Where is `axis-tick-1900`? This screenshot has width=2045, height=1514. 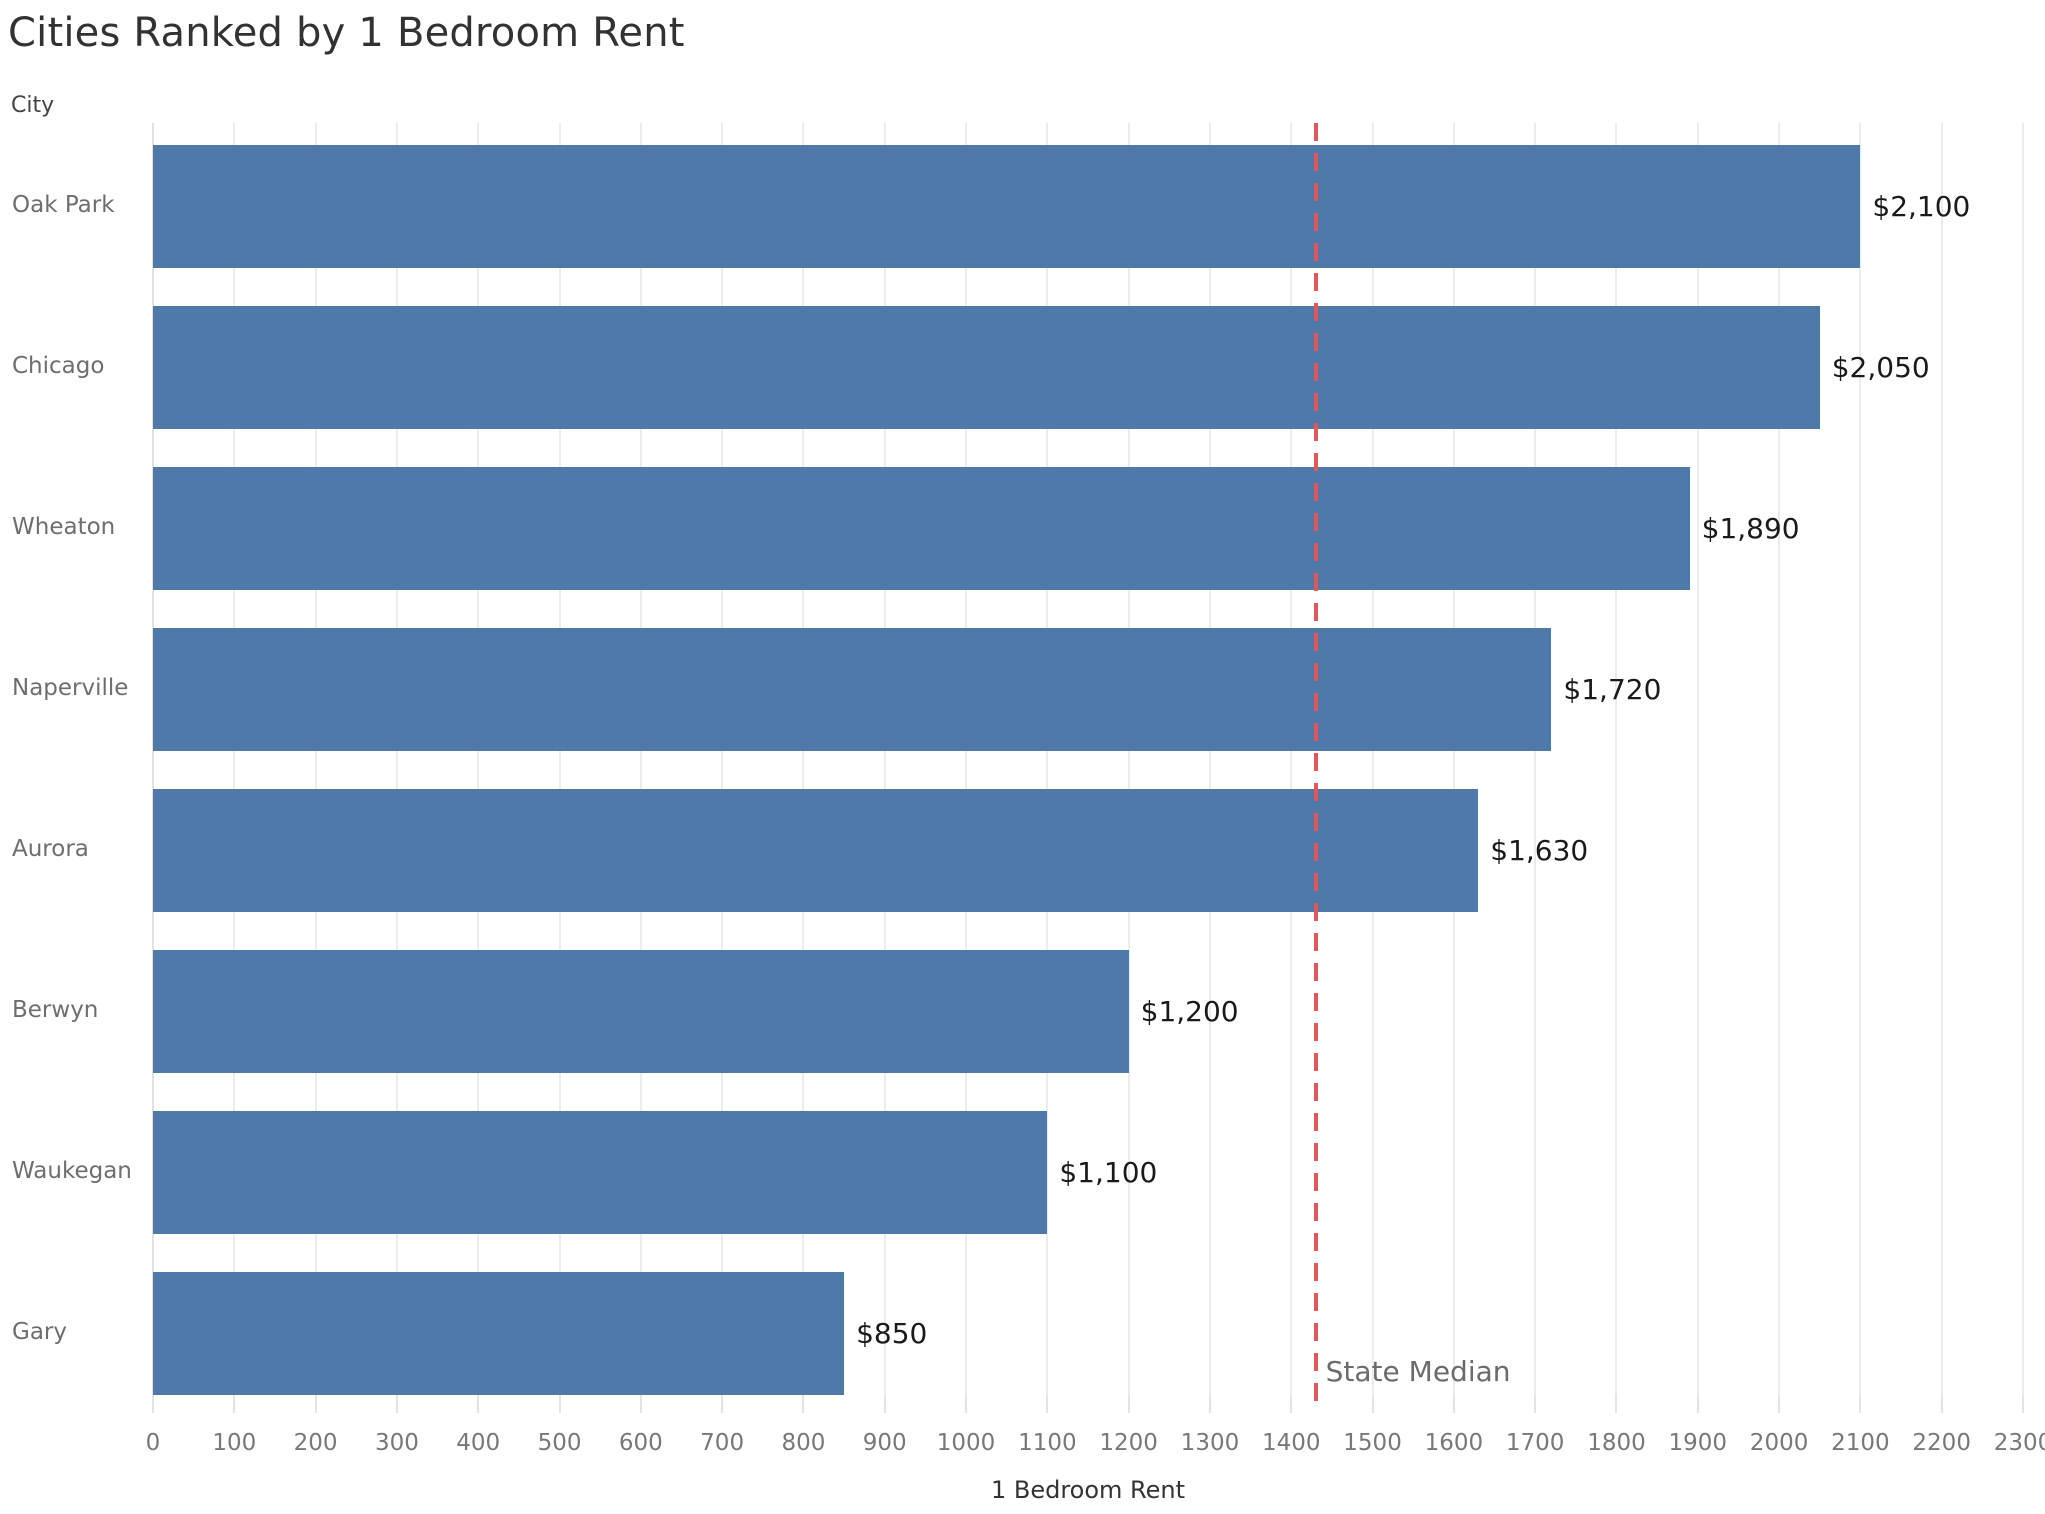
axis-tick-1900 is located at coordinates (1697, 1404).